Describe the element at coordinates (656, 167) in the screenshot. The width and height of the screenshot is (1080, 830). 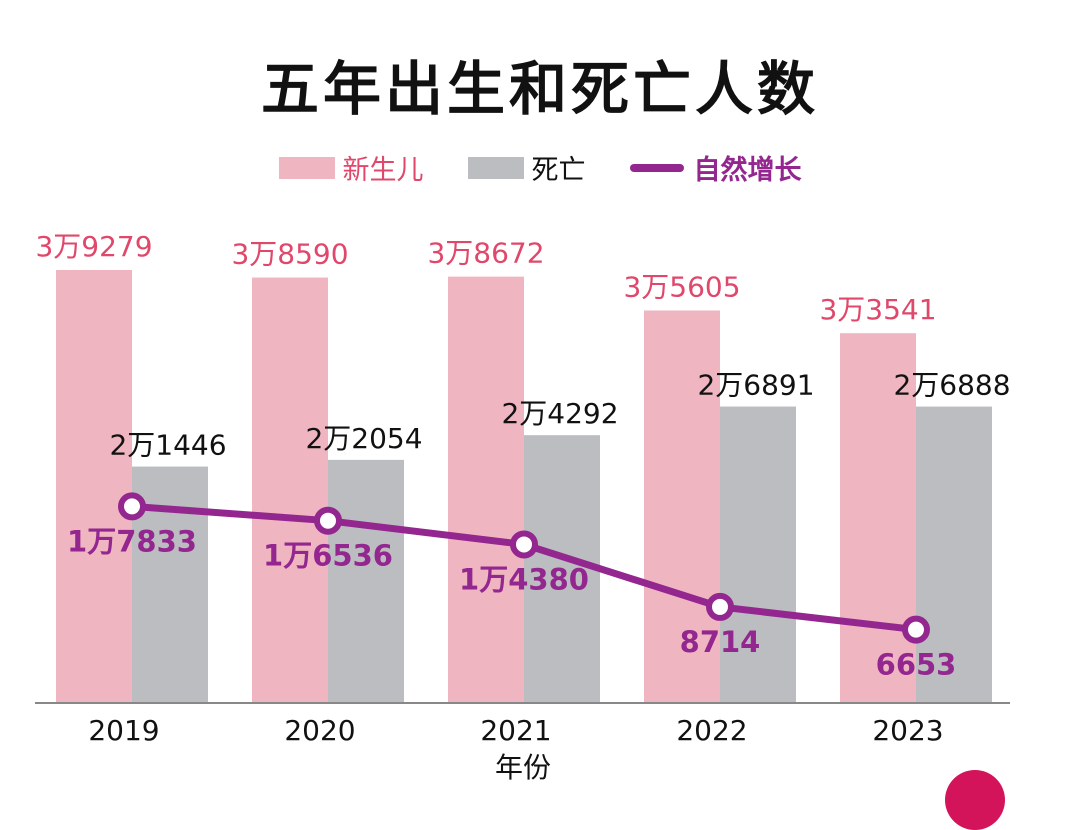
I see `legend-line-natural-growth` at that location.